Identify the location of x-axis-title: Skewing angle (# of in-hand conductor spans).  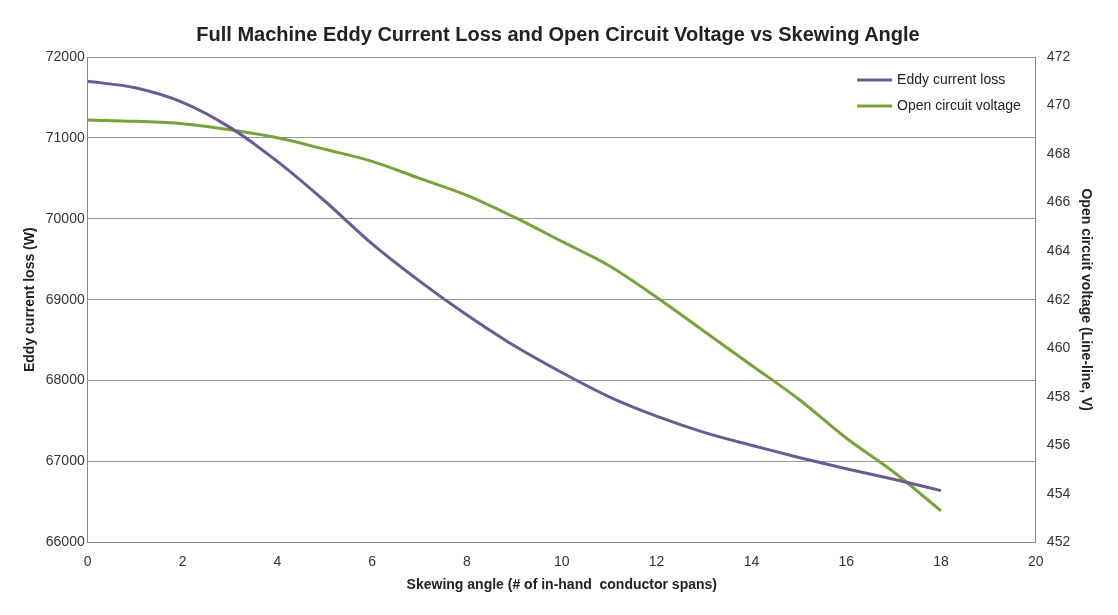
(561, 584).